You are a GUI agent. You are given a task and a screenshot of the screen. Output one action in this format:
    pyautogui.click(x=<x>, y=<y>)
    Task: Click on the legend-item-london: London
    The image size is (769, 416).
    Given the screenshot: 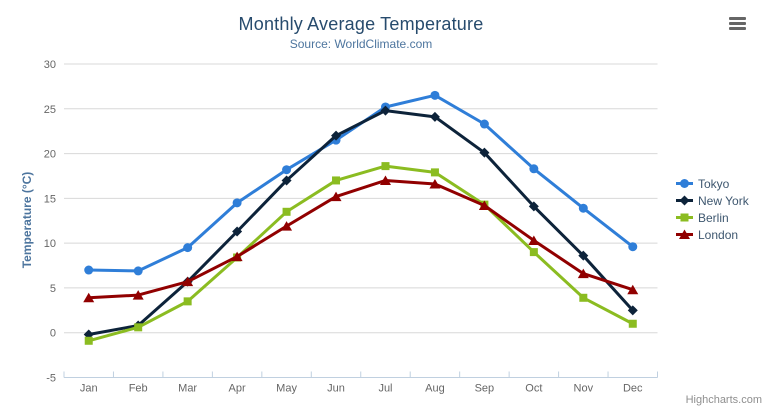 What is the action you would take?
    pyautogui.click(x=712, y=234)
    